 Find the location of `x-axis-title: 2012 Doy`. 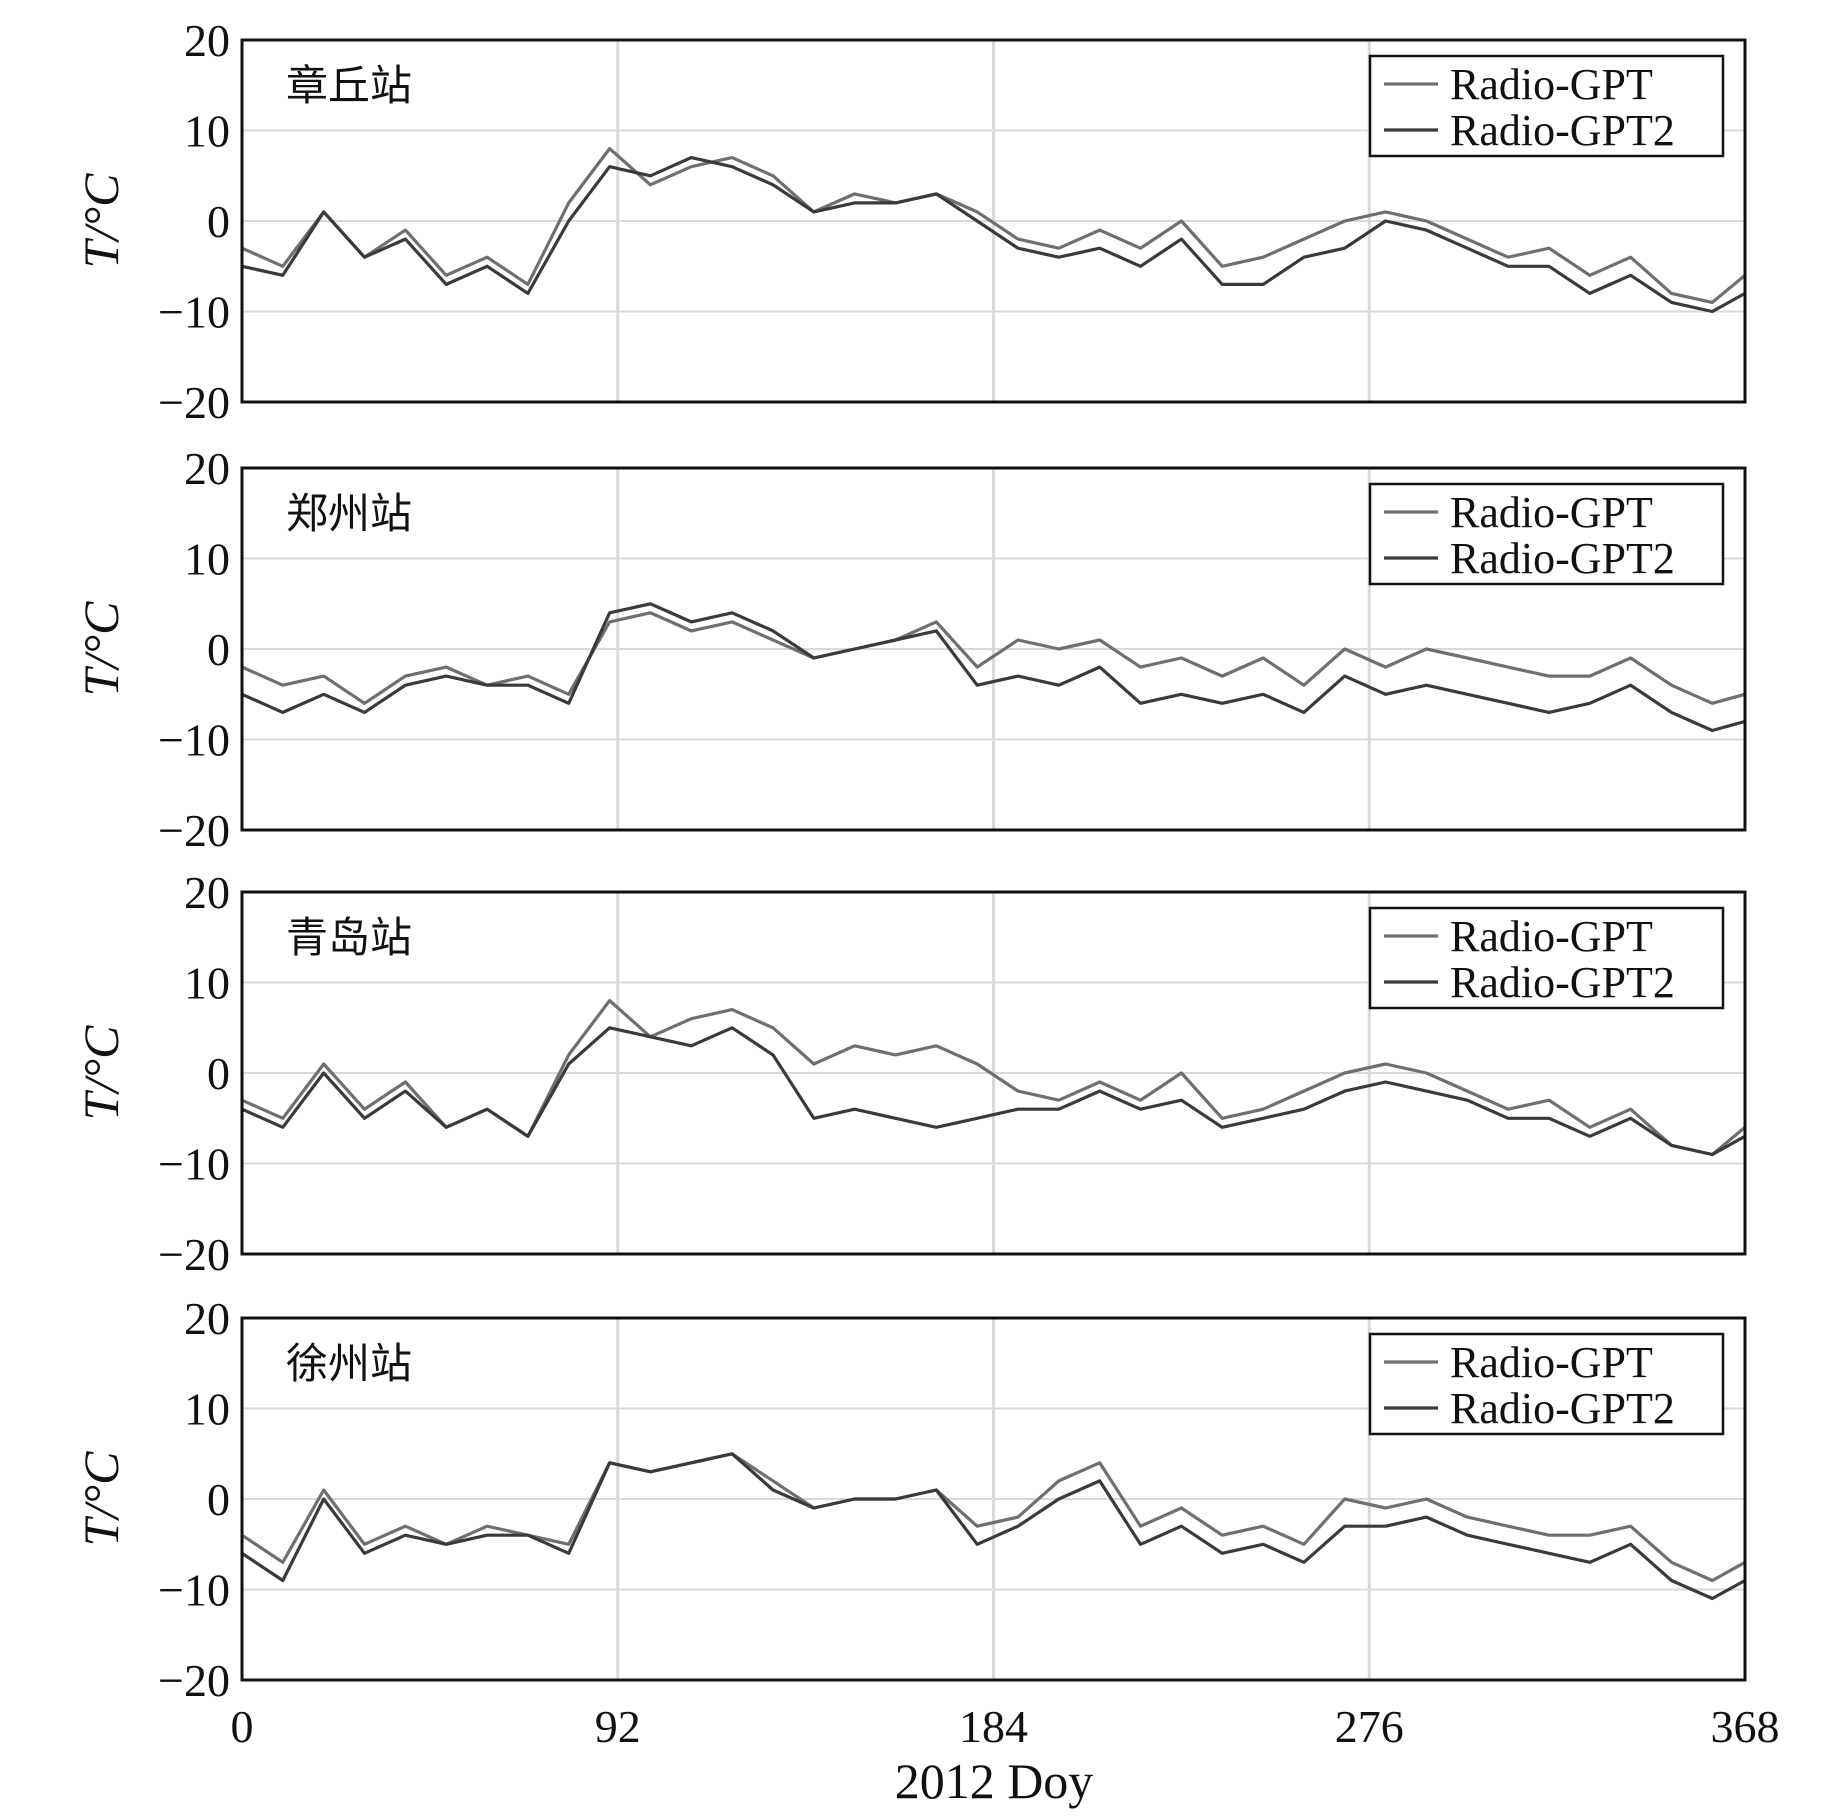

x-axis-title: 2012 Doy is located at coordinates (994, 1781).